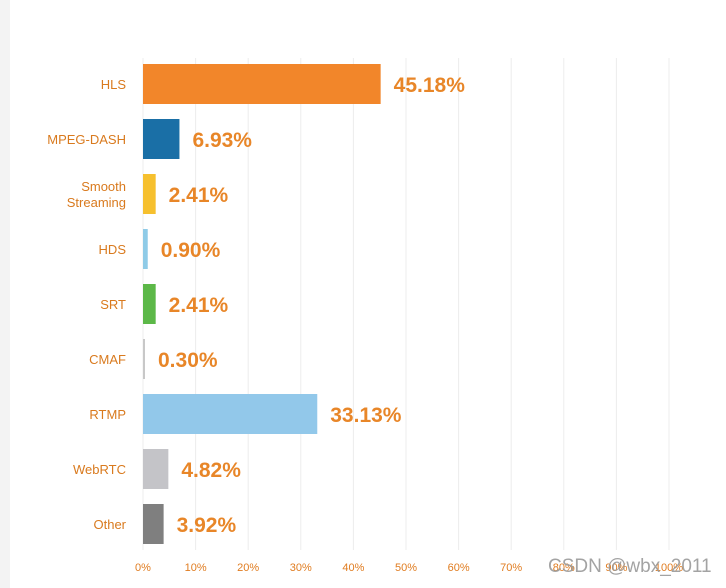  I want to click on bar-webrtc, so click(156, 469).